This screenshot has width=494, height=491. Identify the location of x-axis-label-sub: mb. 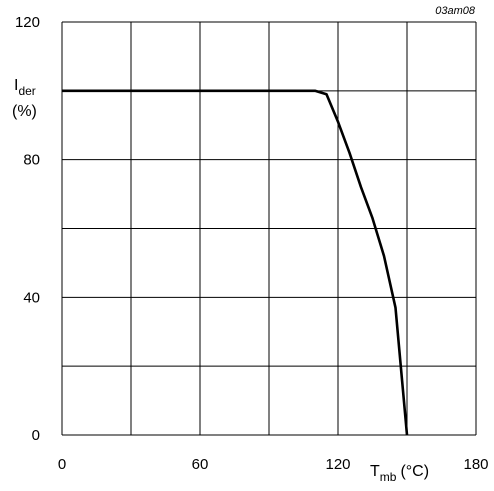
(388, 477).